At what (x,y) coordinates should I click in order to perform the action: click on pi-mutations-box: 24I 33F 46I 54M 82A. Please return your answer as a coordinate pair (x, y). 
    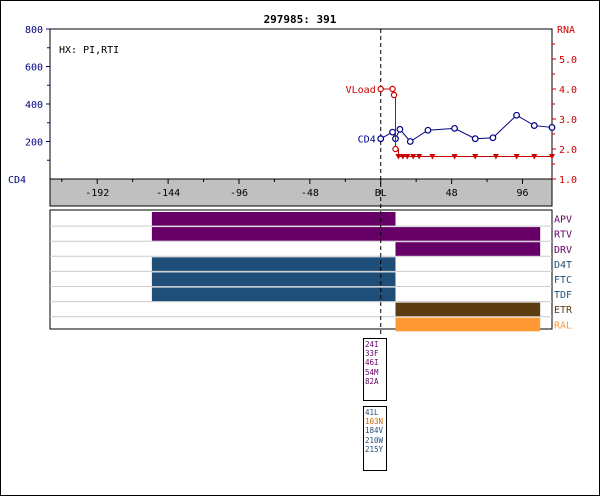
    Looking at the image, I should click on (375, 369).